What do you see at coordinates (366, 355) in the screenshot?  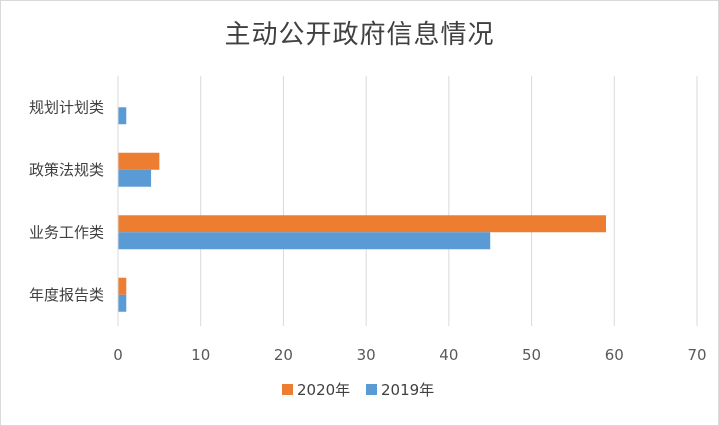 I see `x-tick-label: 30` at bounding box center [366, 355].